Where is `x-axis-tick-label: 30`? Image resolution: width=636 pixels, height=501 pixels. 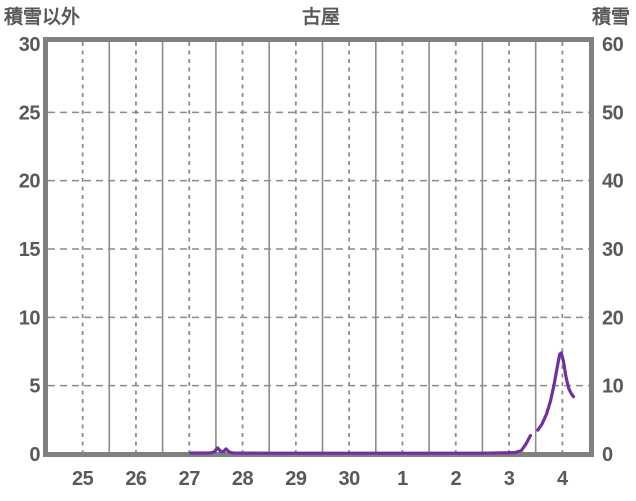
x-axis-tick-label: 30 is located at coordinates (350, 479).